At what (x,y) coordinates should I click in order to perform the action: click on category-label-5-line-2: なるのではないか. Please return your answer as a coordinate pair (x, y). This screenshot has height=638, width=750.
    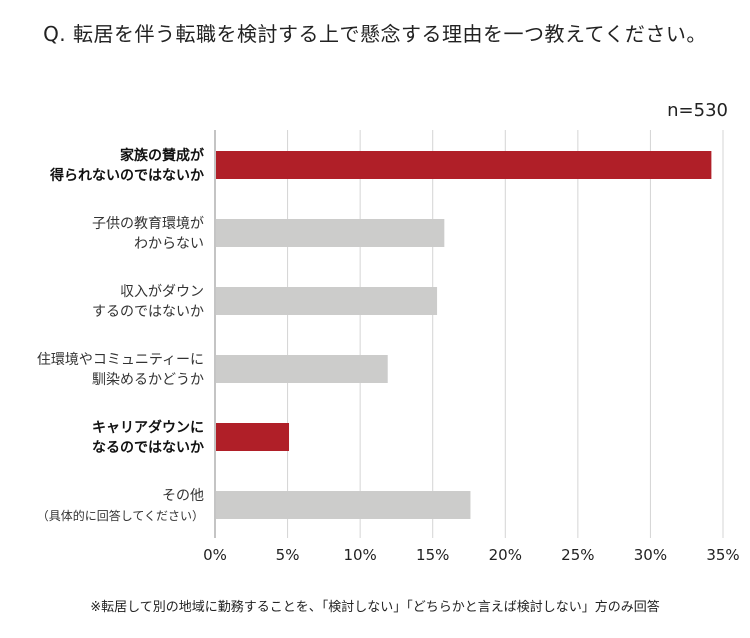
    Looking at the image, I should click on (148, 448).